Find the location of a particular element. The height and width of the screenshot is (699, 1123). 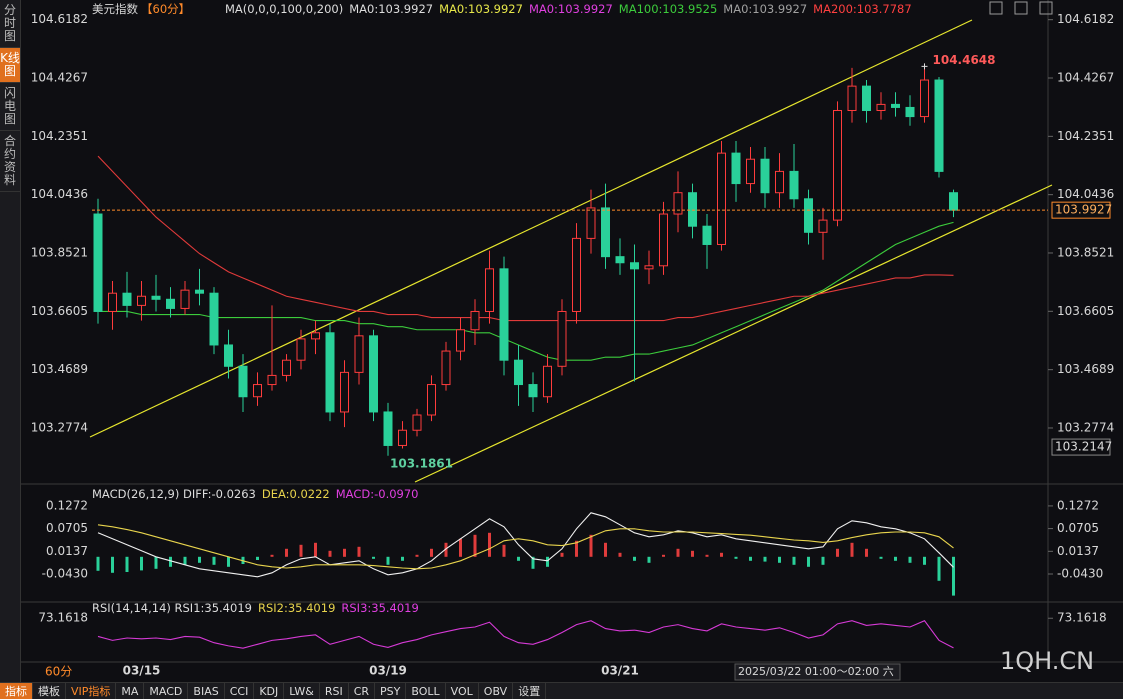

toolbar-tab: CCI is located at coordinates (240, 691).